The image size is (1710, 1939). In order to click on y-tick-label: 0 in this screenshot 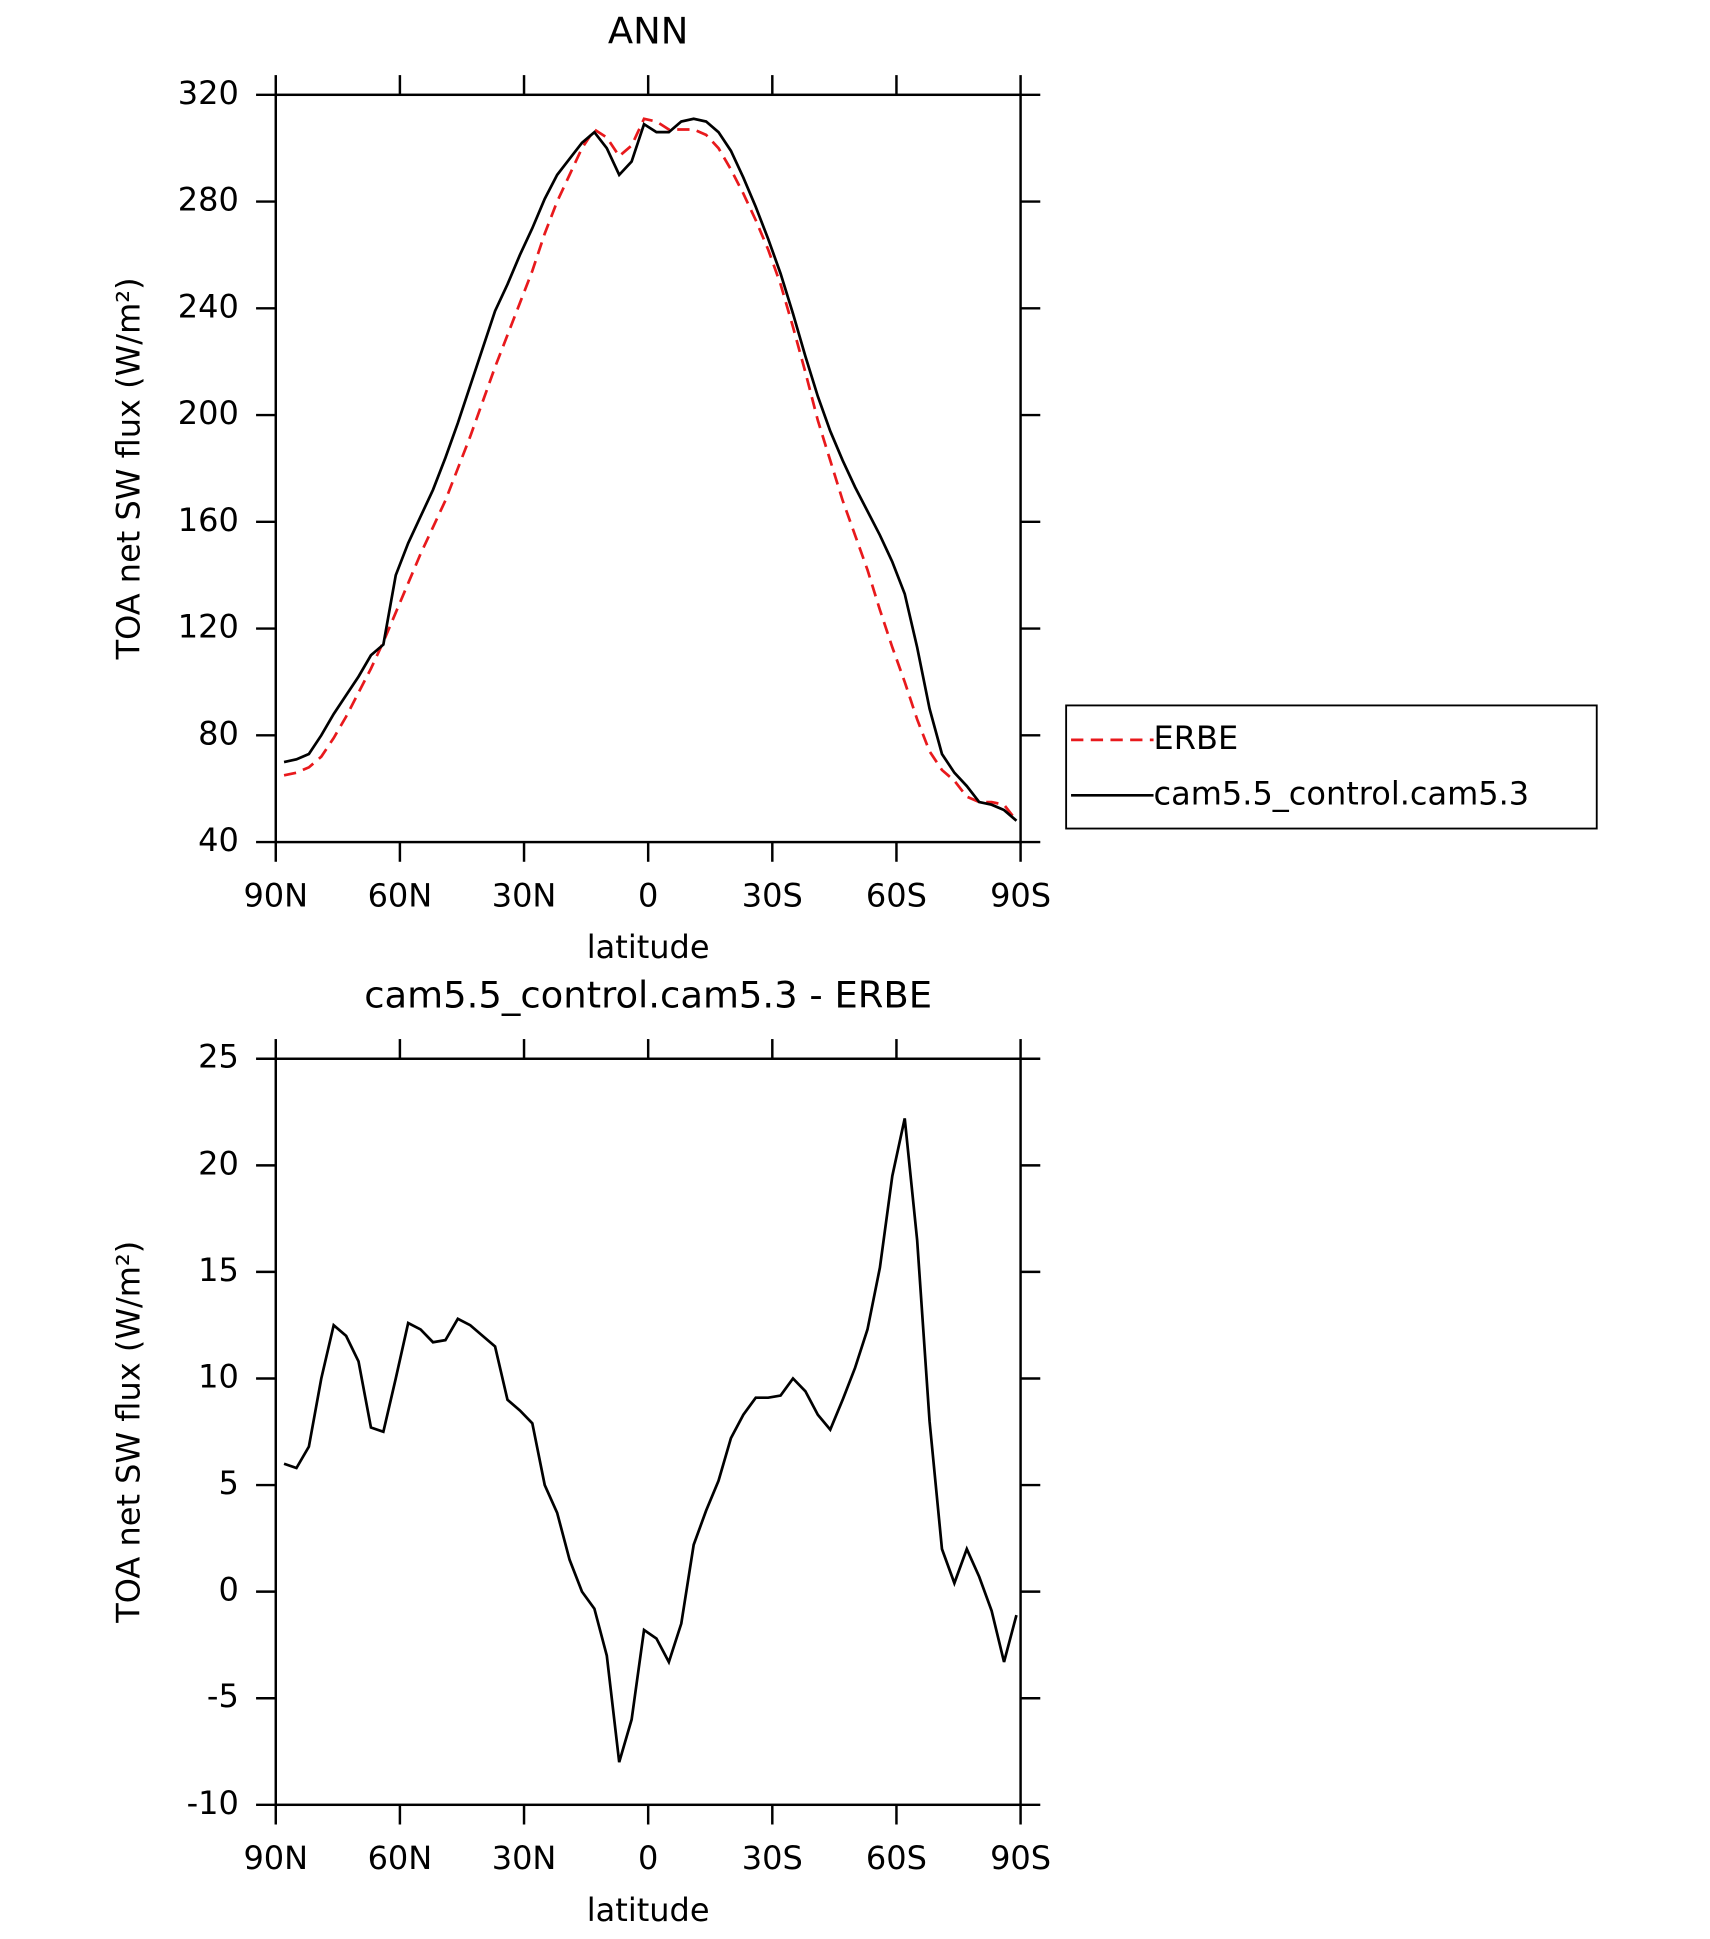, I will do `click(228, 1590)`.